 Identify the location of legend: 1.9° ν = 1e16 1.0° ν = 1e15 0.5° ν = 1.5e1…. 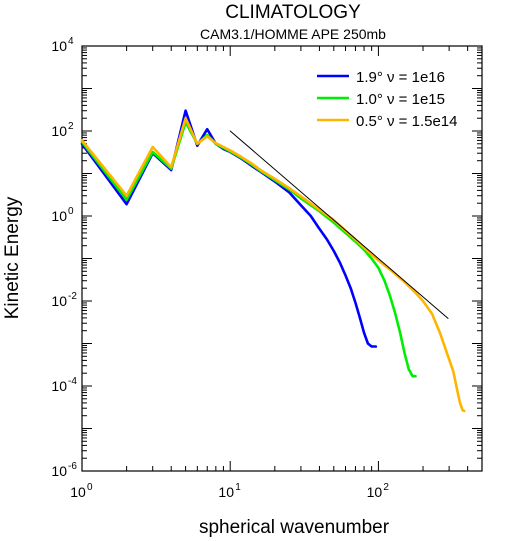
(387, 99).